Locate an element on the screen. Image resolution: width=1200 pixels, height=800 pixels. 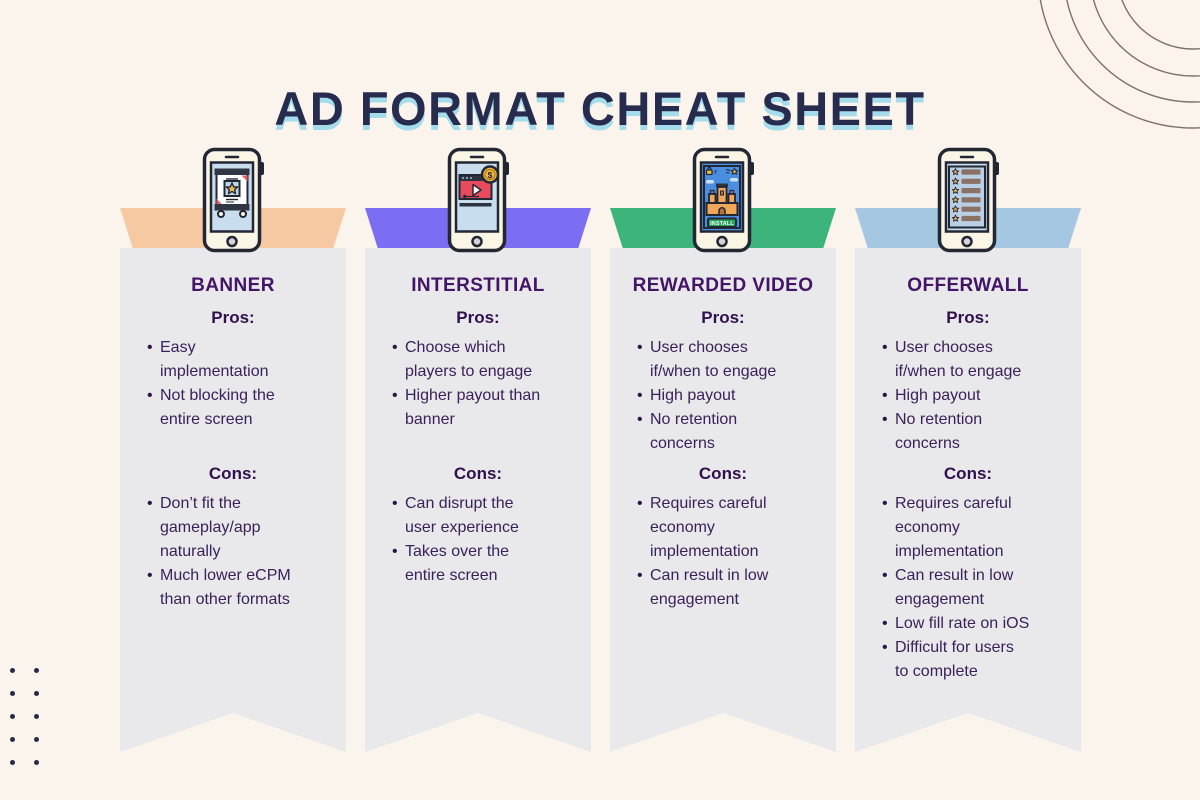
pros-item: Choose which players to engage is located at coordinates (485, 360).